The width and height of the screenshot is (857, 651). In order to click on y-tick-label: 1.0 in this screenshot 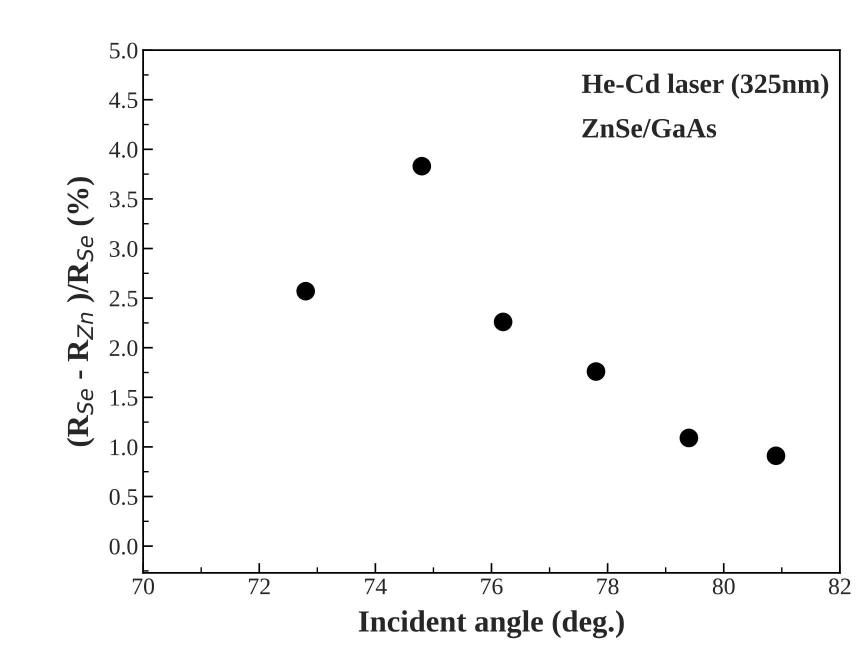, I will do `click(124, 447)`.